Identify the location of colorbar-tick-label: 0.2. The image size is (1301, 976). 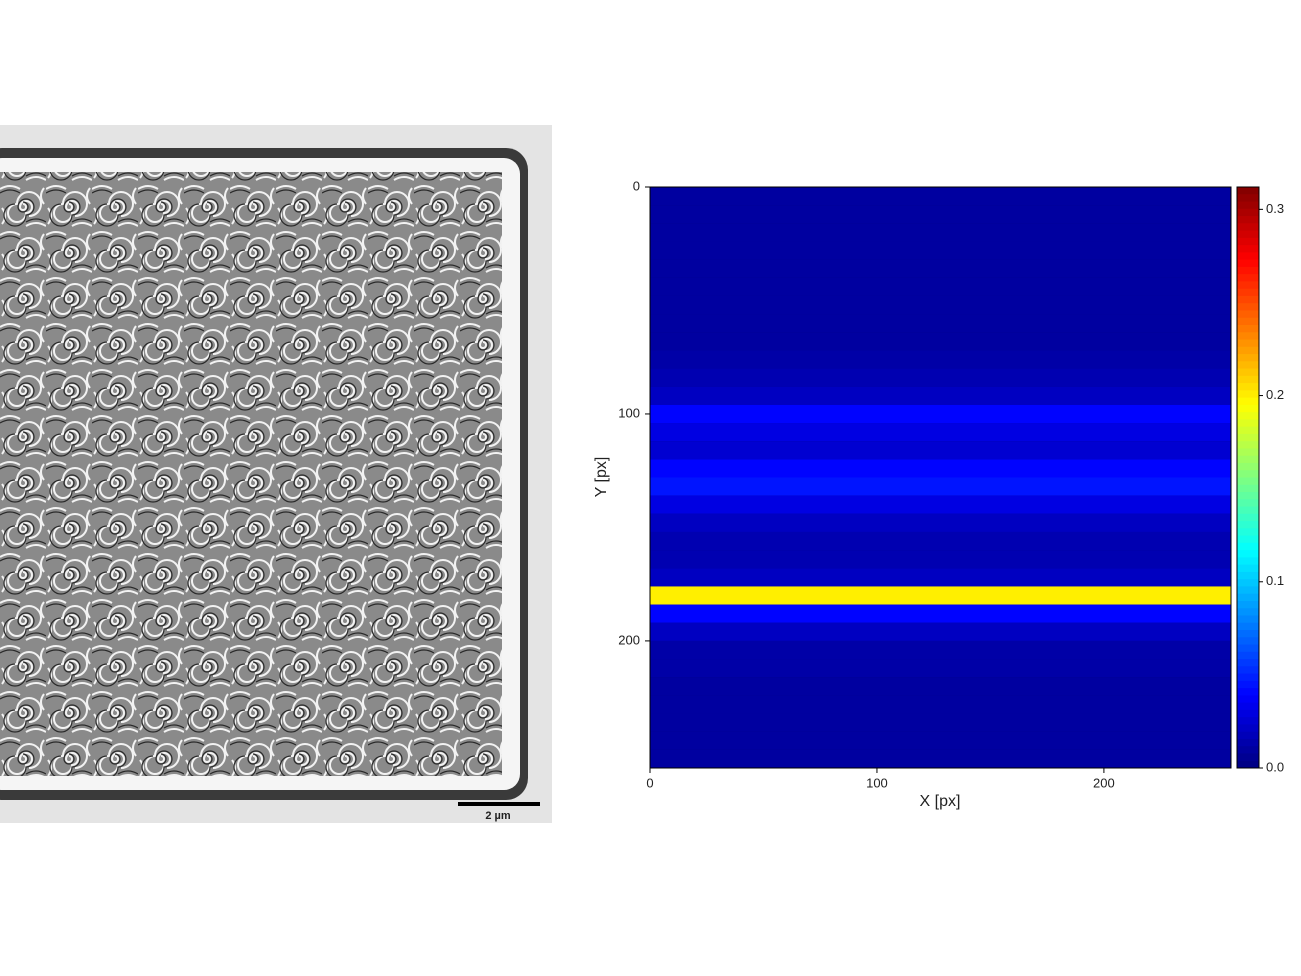
(1275, 394).